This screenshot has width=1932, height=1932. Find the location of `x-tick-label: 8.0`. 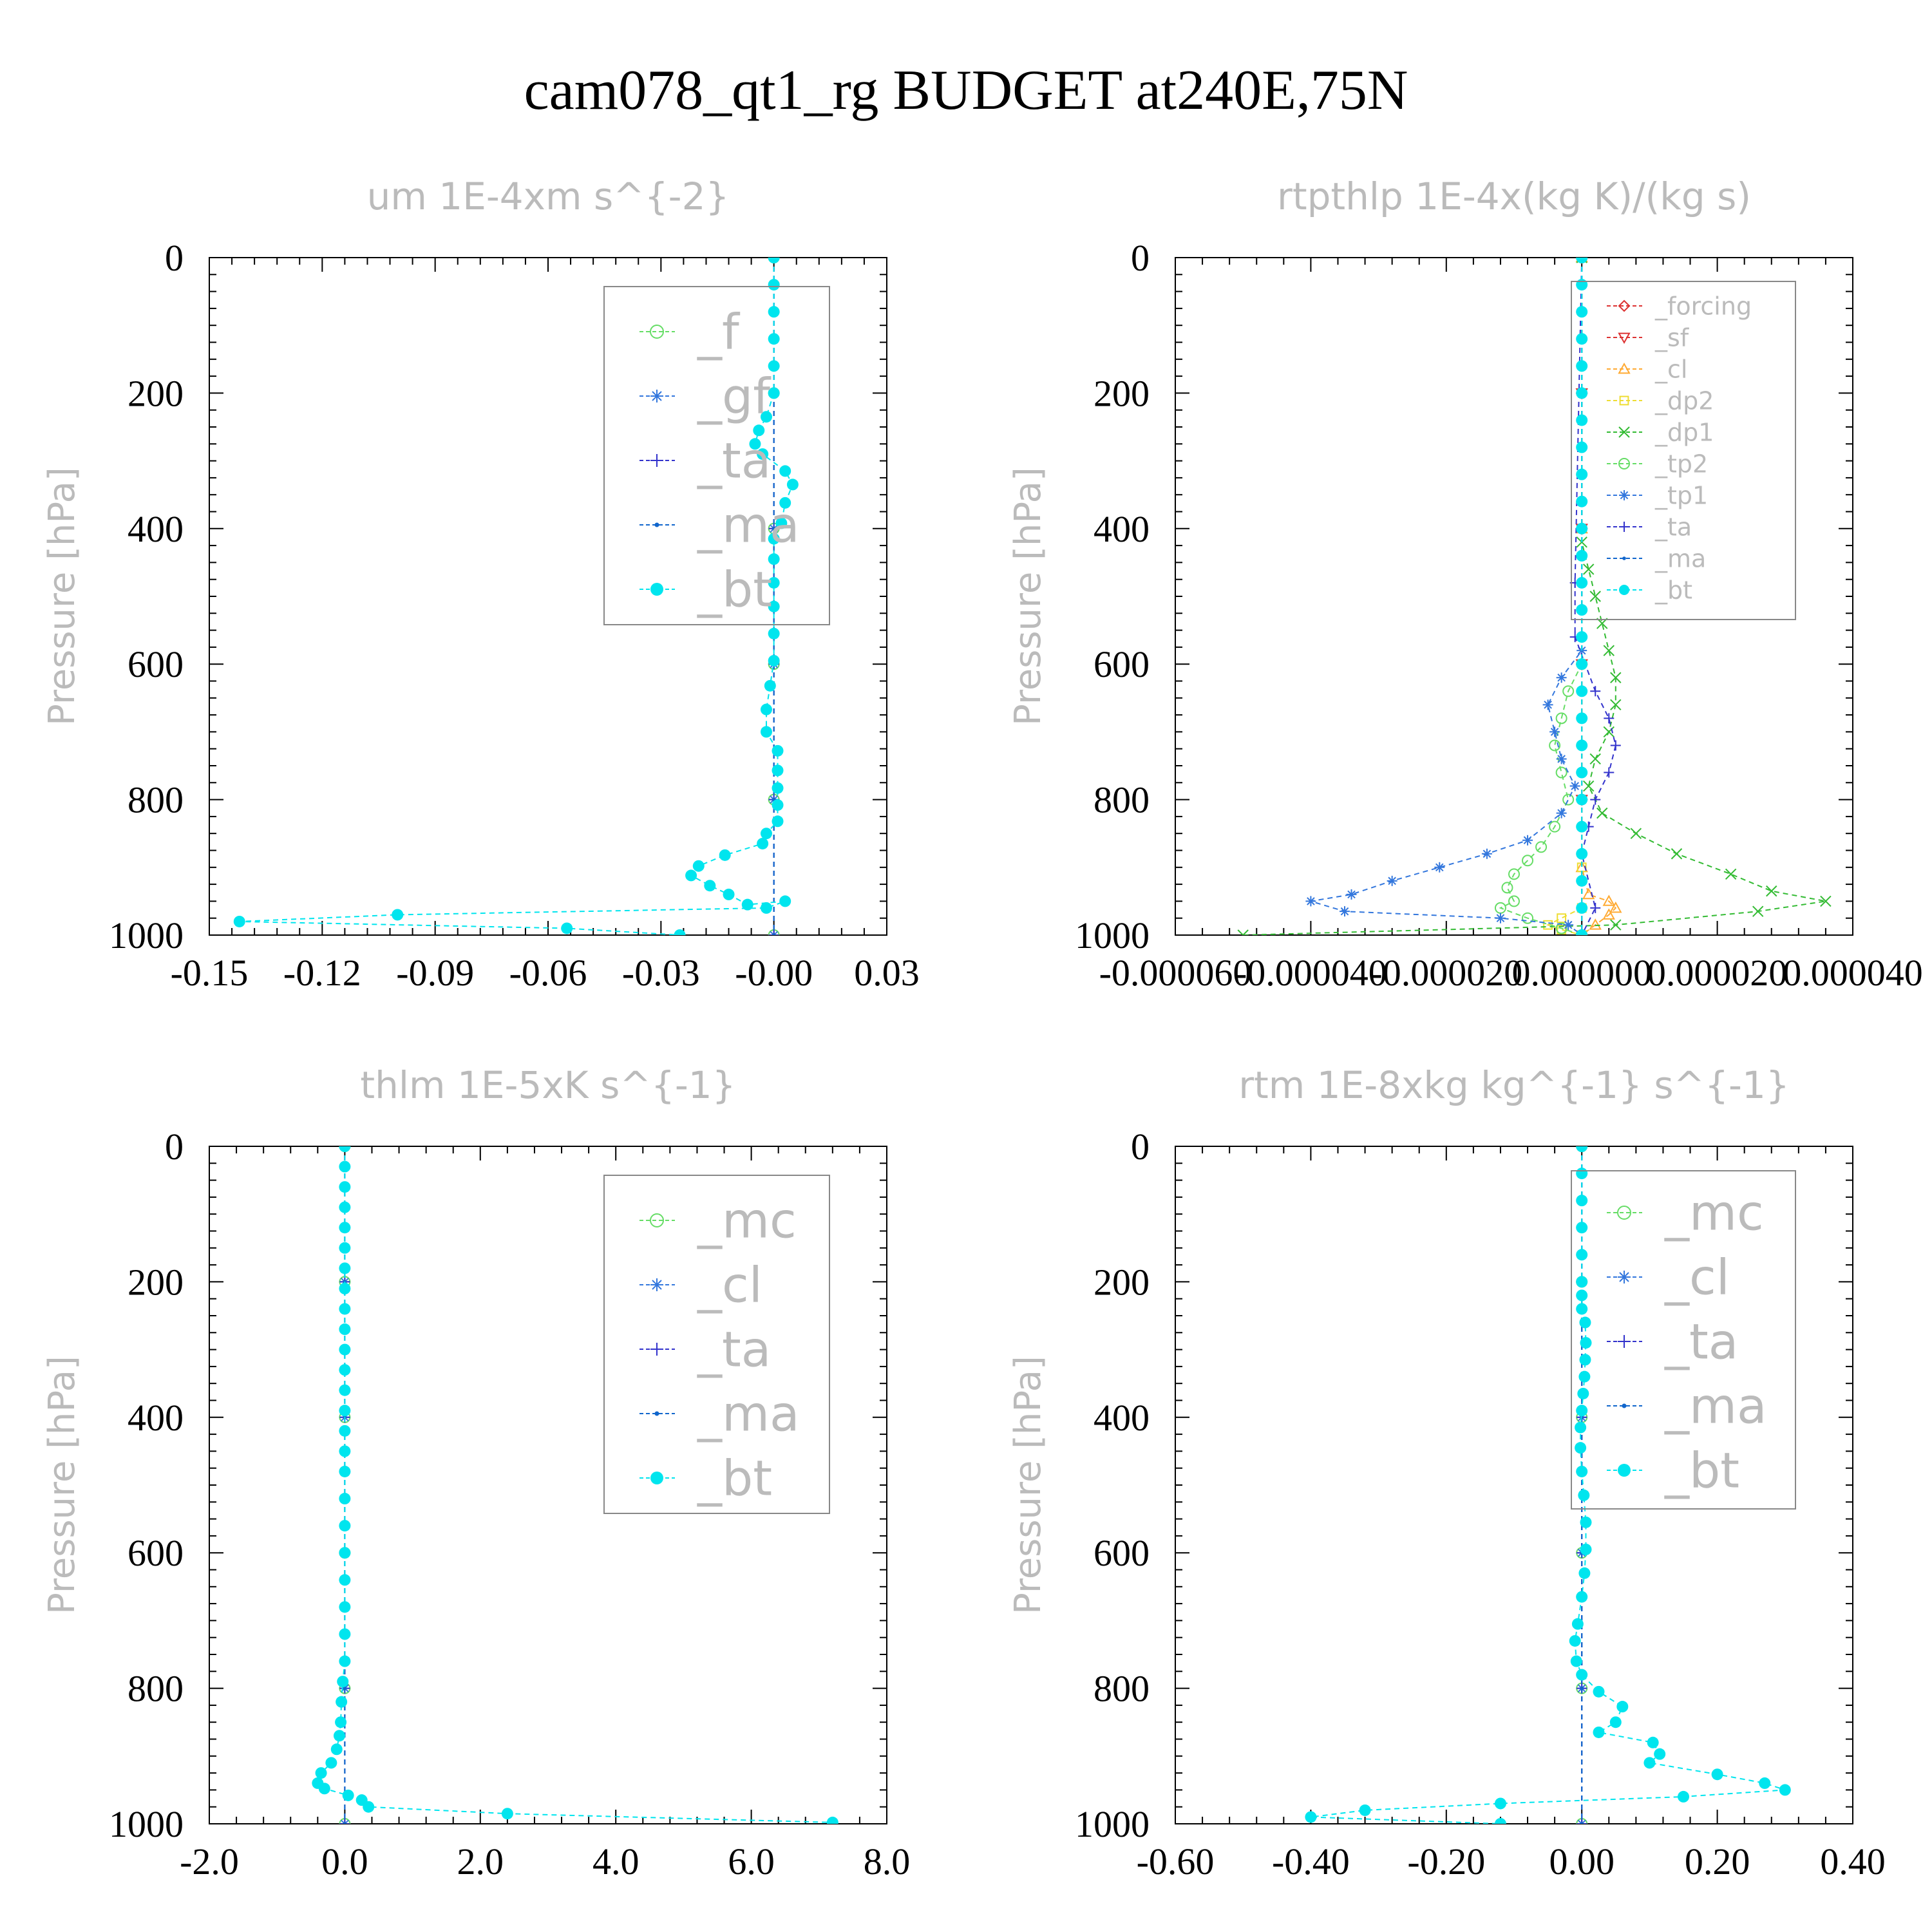

x-tick-label: 8.0 is located at coordinates (887, 1861).